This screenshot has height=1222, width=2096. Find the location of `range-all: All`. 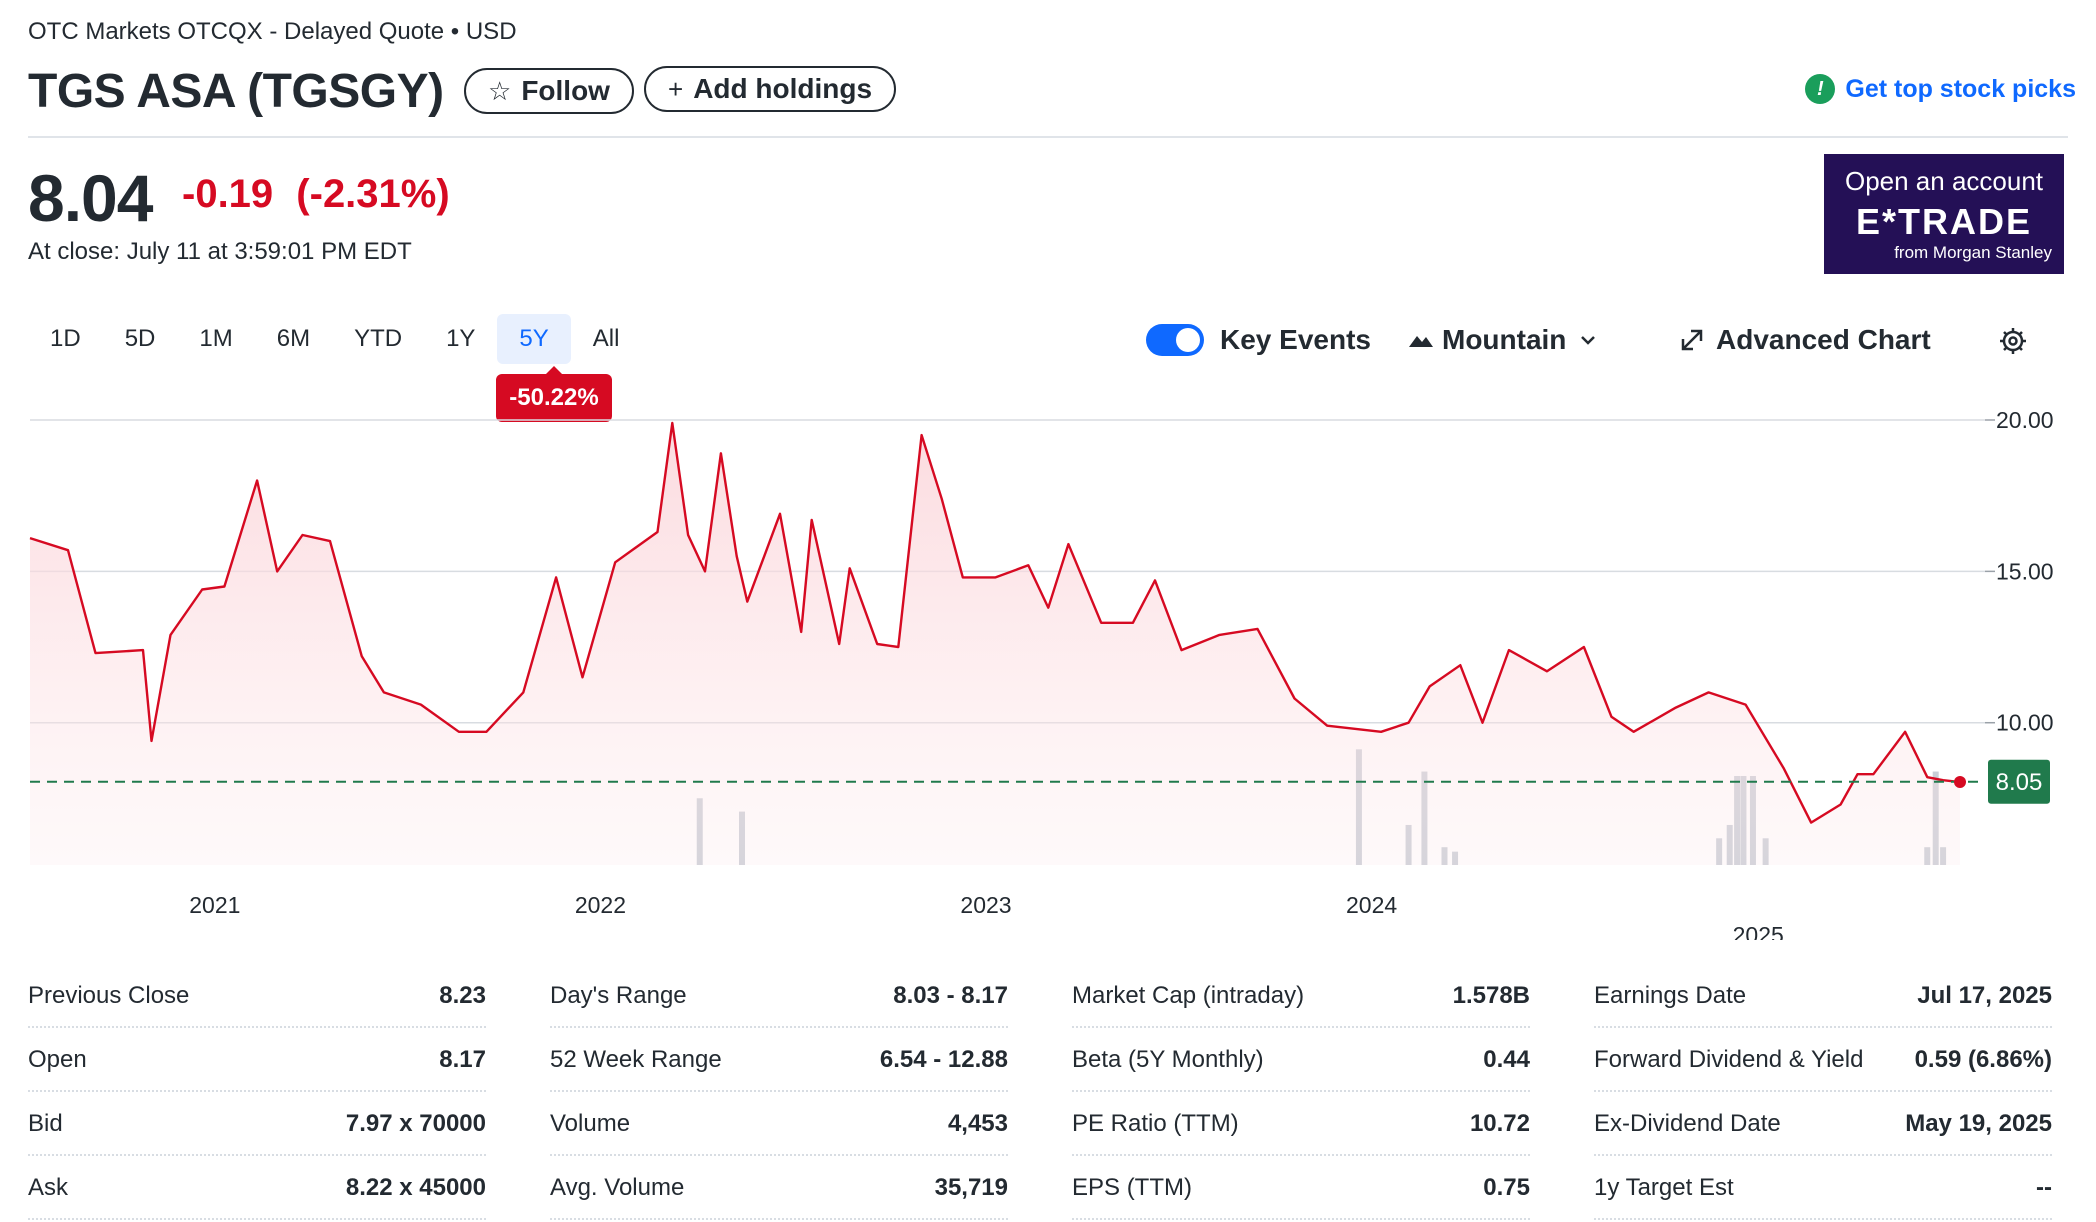

range-all: All is located at coordinates (606, 338).